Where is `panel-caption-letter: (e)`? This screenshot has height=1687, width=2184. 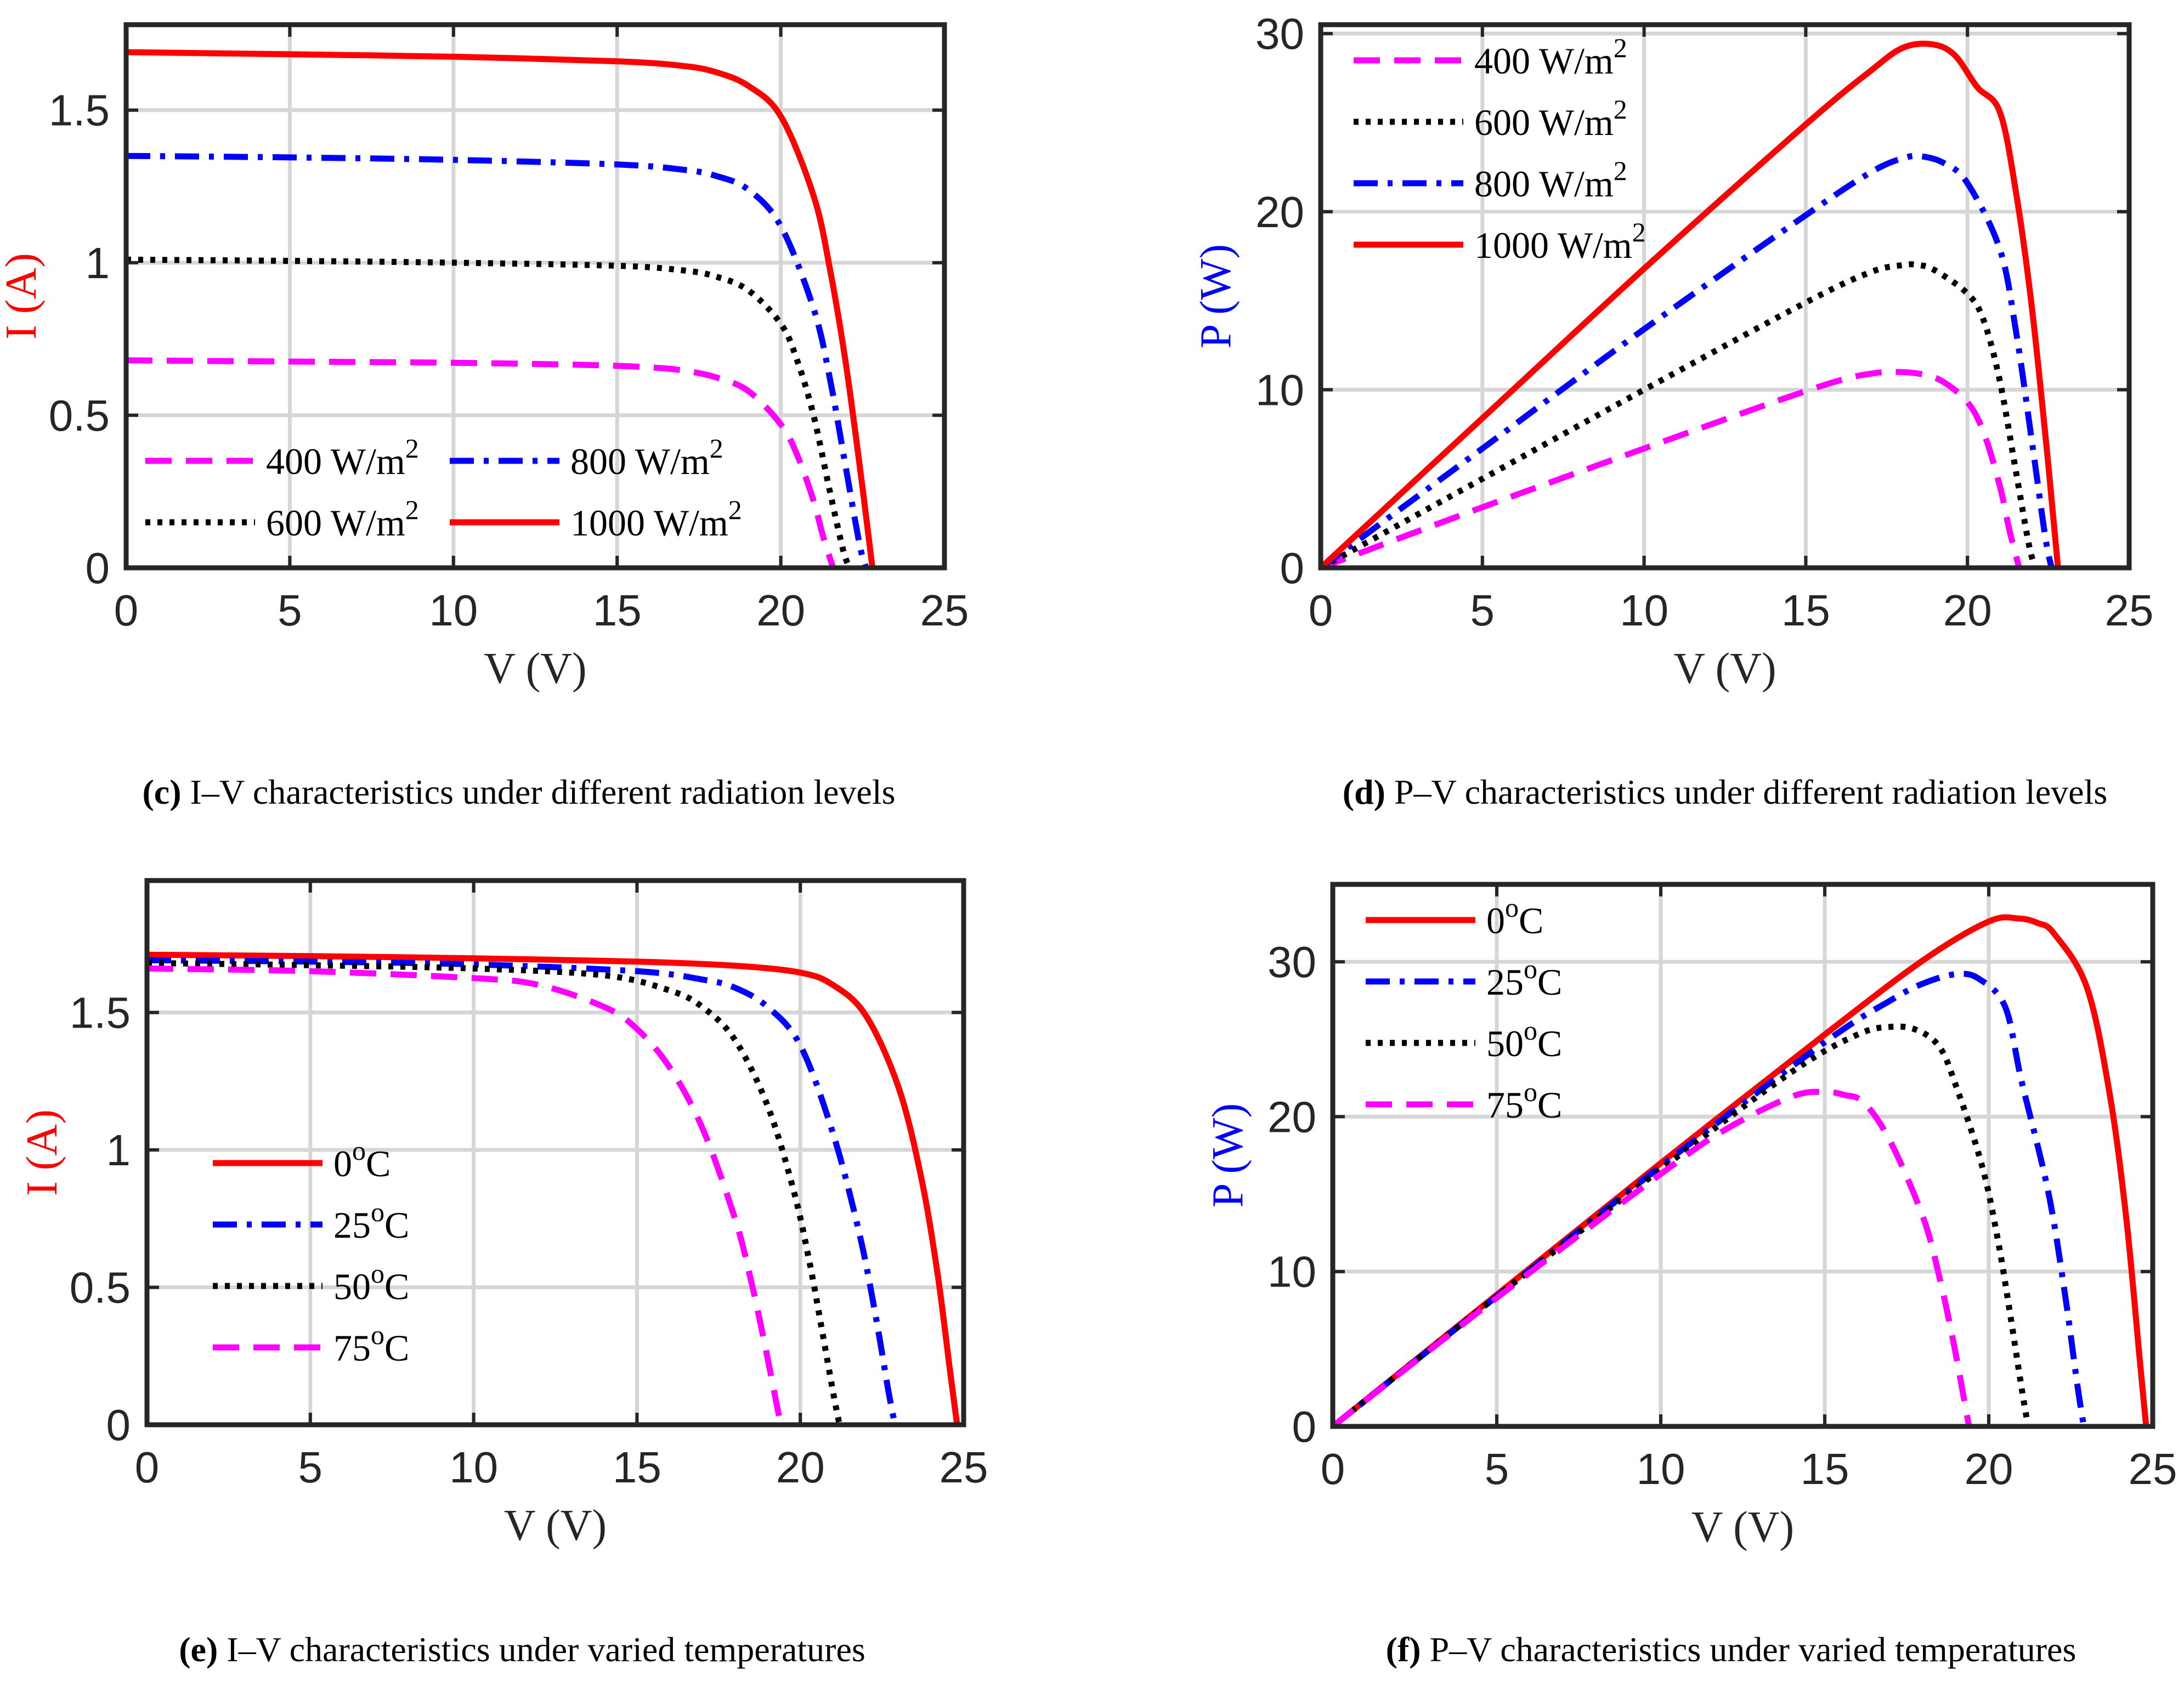
panel-caption-letter: (e) is located at coordinates (199, 1649).